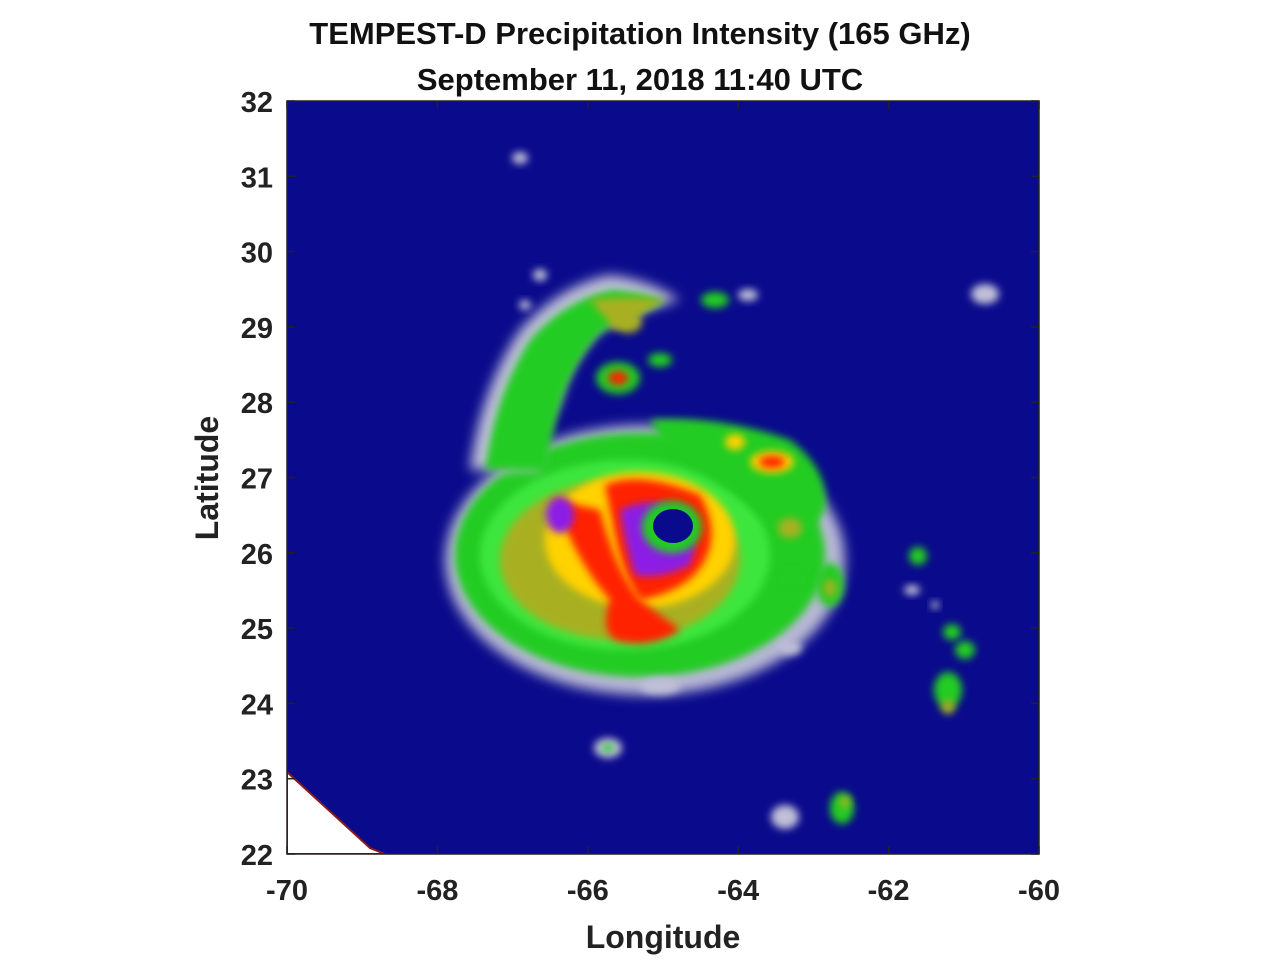  I want to click on east-cells, so click(939, 630).